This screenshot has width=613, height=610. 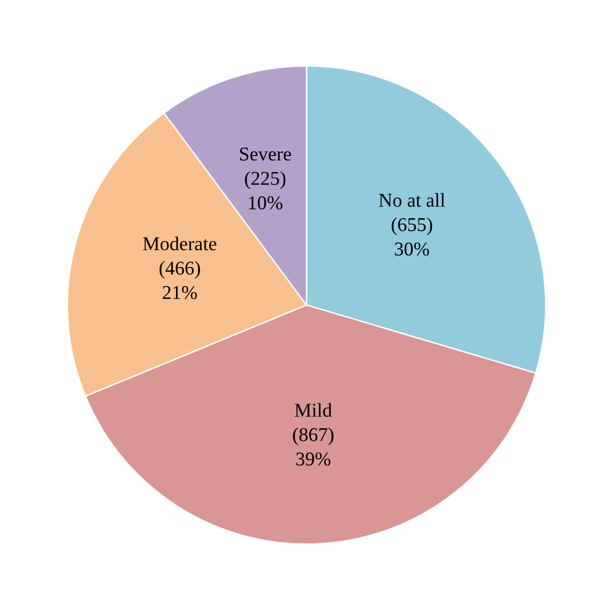 I want to click on slice-label: Moderate, so click(x=179, y=243).